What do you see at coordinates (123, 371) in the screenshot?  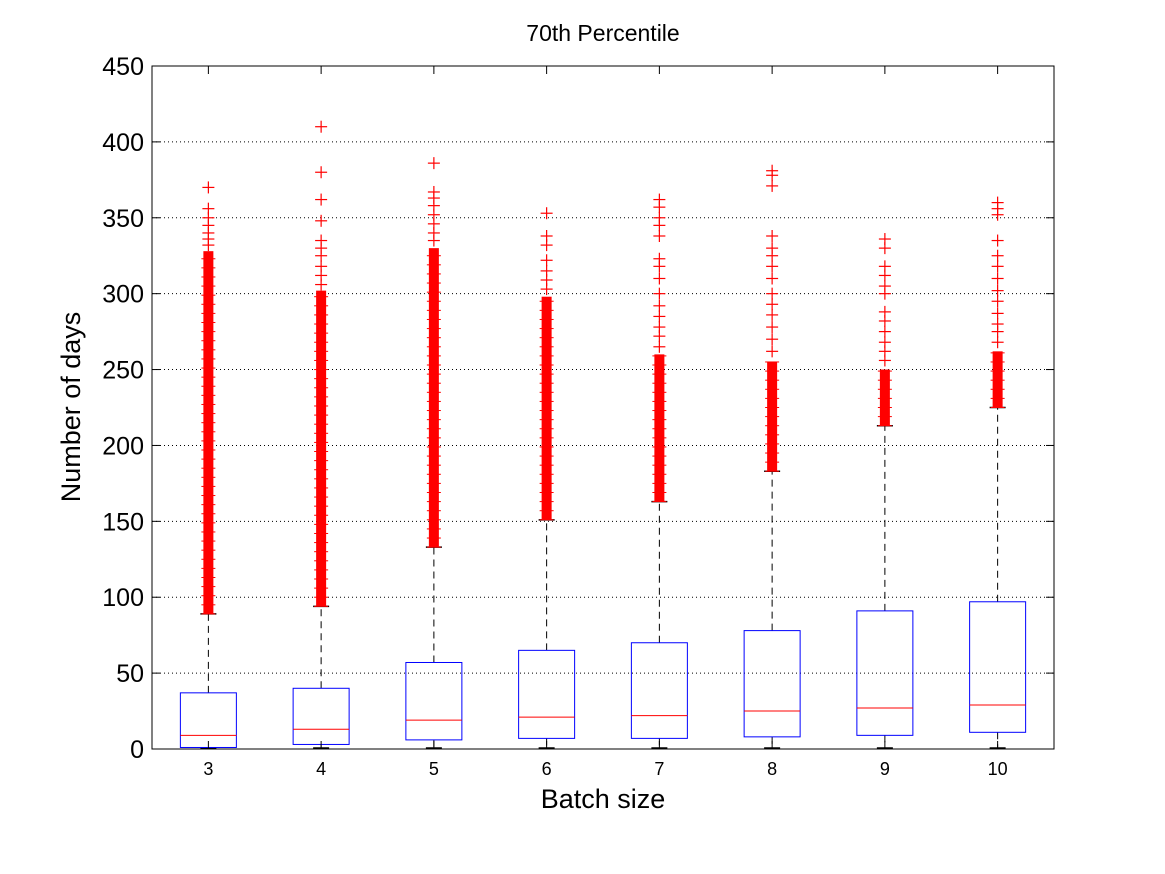 I see `y-tick-label: 250` at bounding box center [123, 371].